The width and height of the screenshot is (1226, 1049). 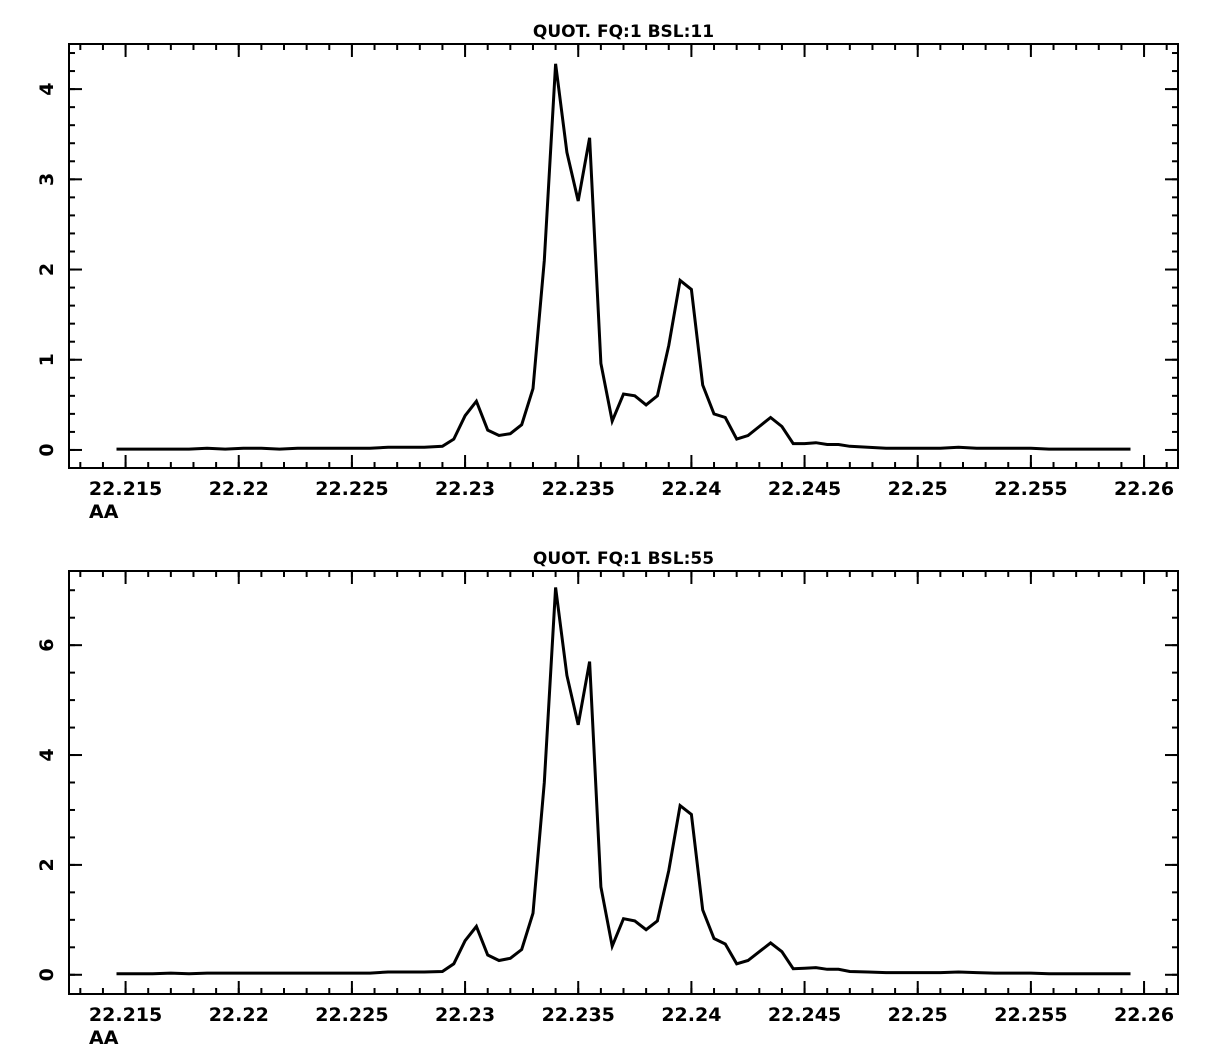 What do you see at coordinates (623, 32) in the screenshot?
I see `chart-title: QUOT. FQ:1 BSL:11` at bounding box center [623, 32].